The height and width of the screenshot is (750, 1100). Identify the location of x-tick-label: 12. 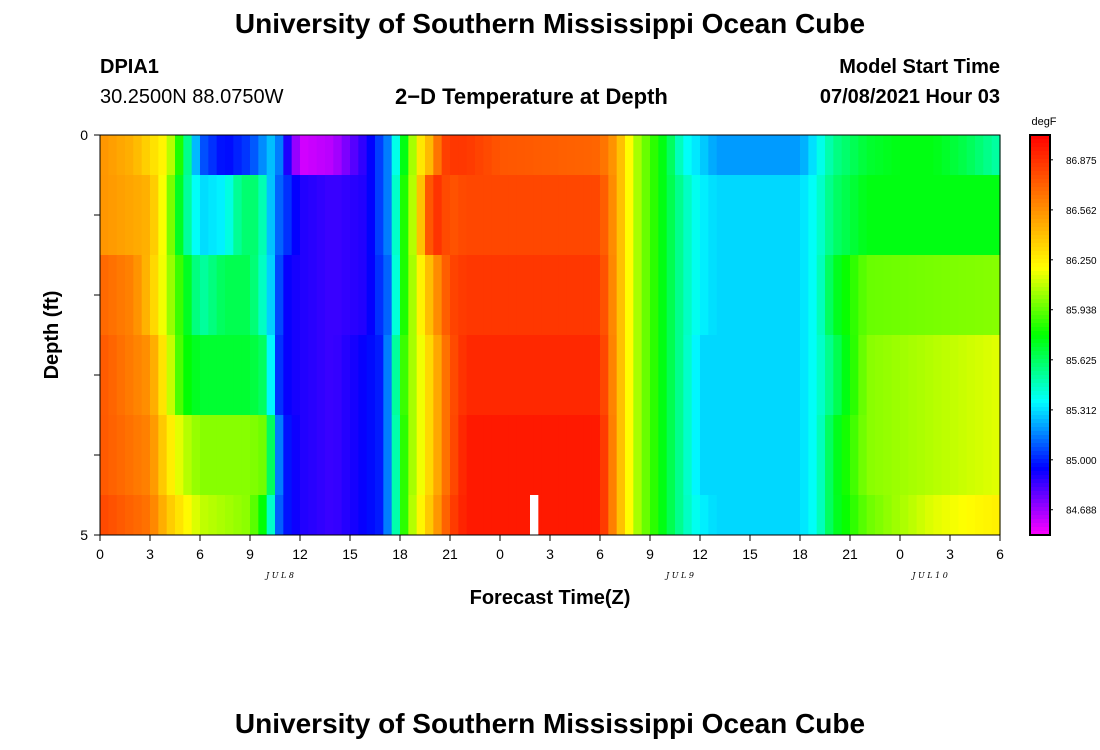
(300, 554).